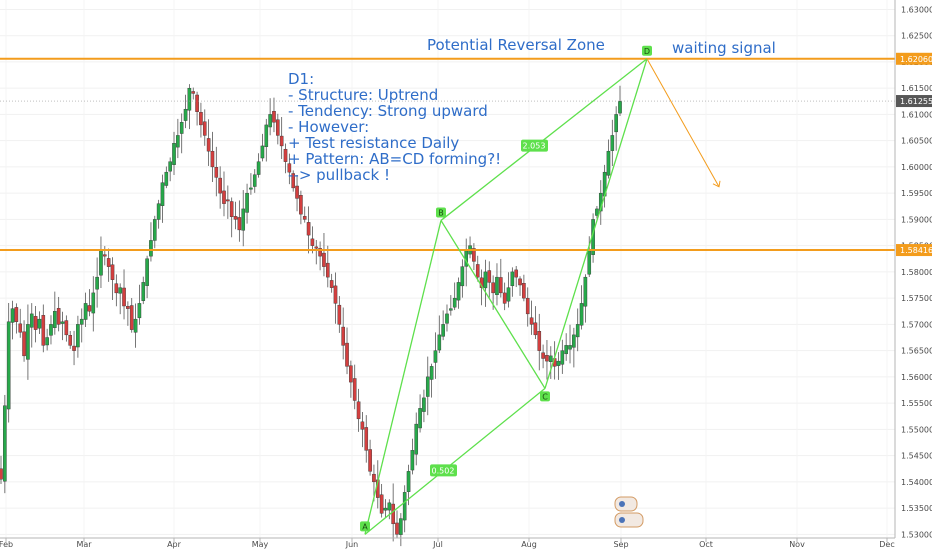 This screenshot has width=932, height=550. Describe the element at coordinates (301, 79) in the screenshot. I see `note-line-1: D1:` at that location.